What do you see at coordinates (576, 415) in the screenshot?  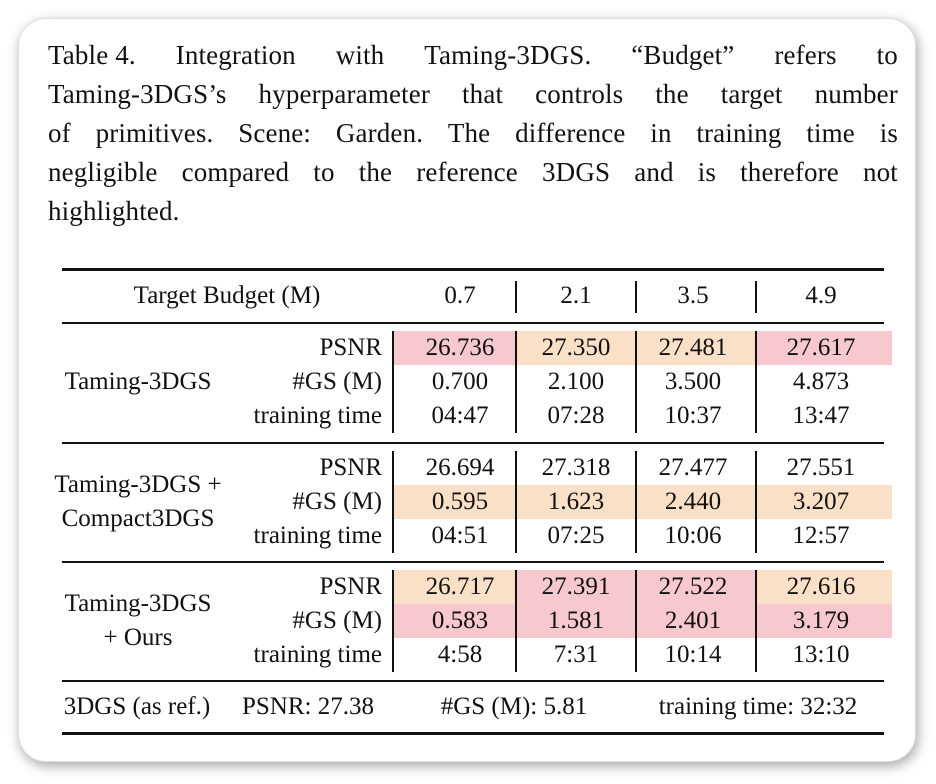 I see `value-cell: 07:28` at bounding box center [576, 415].